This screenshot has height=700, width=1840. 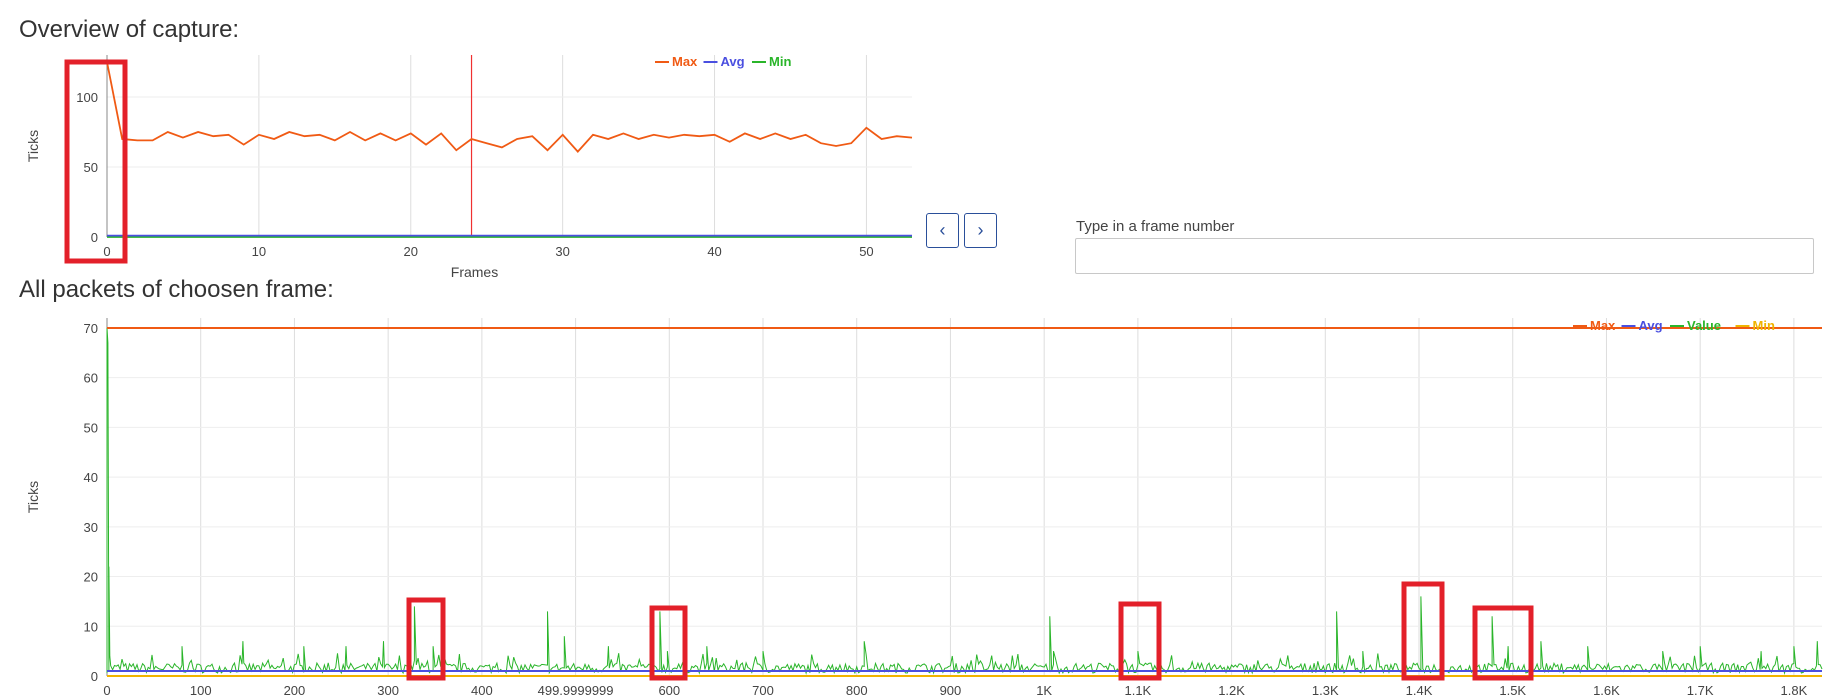 What do you see at coordinates (91, 378) in the screenshot?
I see `y-tick-label: 60` at bounding box center [91, 378].